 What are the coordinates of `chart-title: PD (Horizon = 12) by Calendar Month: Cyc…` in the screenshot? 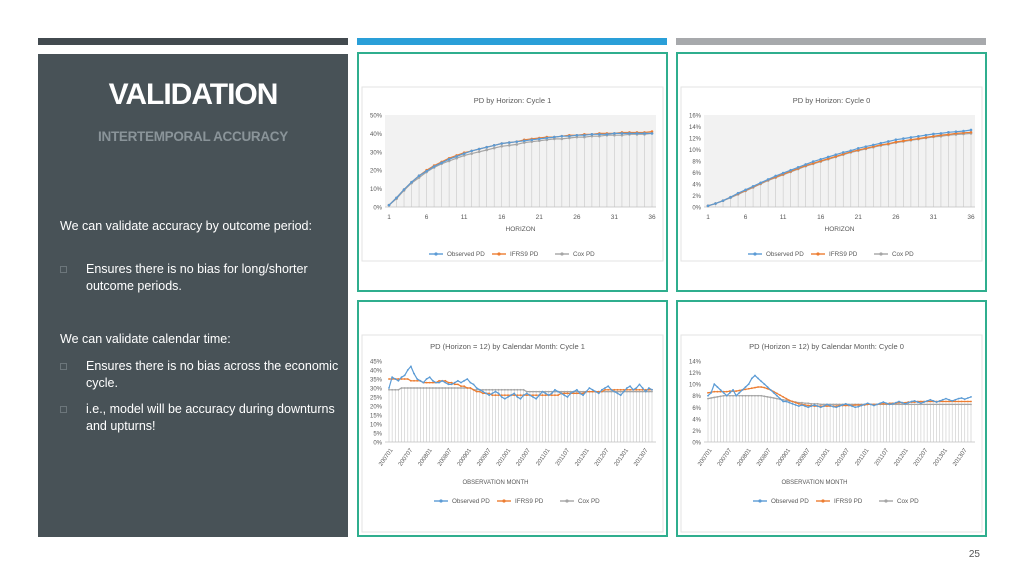 It's located at (507, 346).